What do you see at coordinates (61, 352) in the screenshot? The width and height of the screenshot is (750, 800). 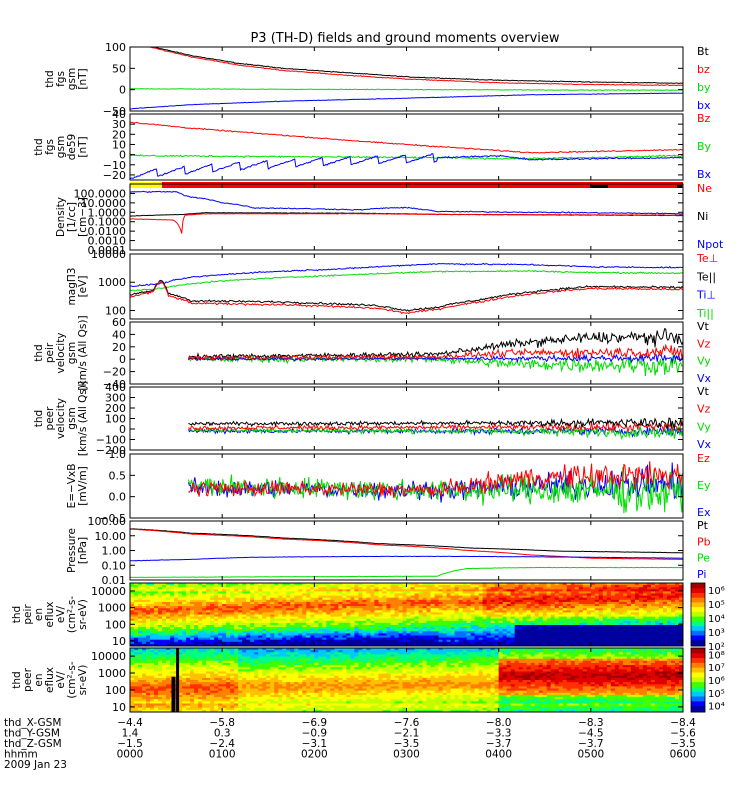 I see `y-axis-label: thd peir velocity gsm [km/s (All Qs)]` at bounding box center [61, 352].